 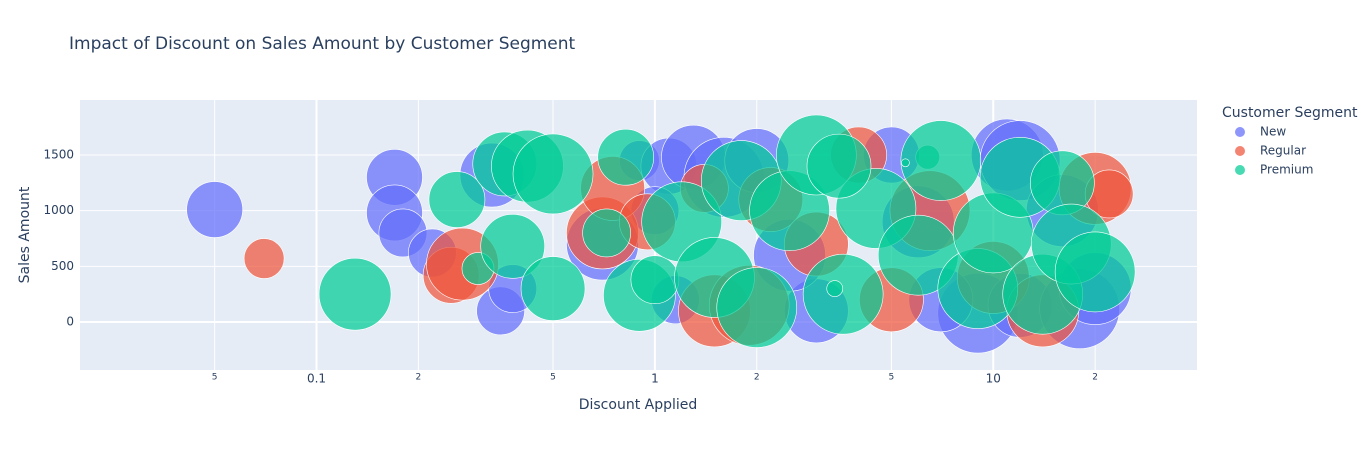 I want to click on y-tick-label: 1500, so click(x=58, y=155).